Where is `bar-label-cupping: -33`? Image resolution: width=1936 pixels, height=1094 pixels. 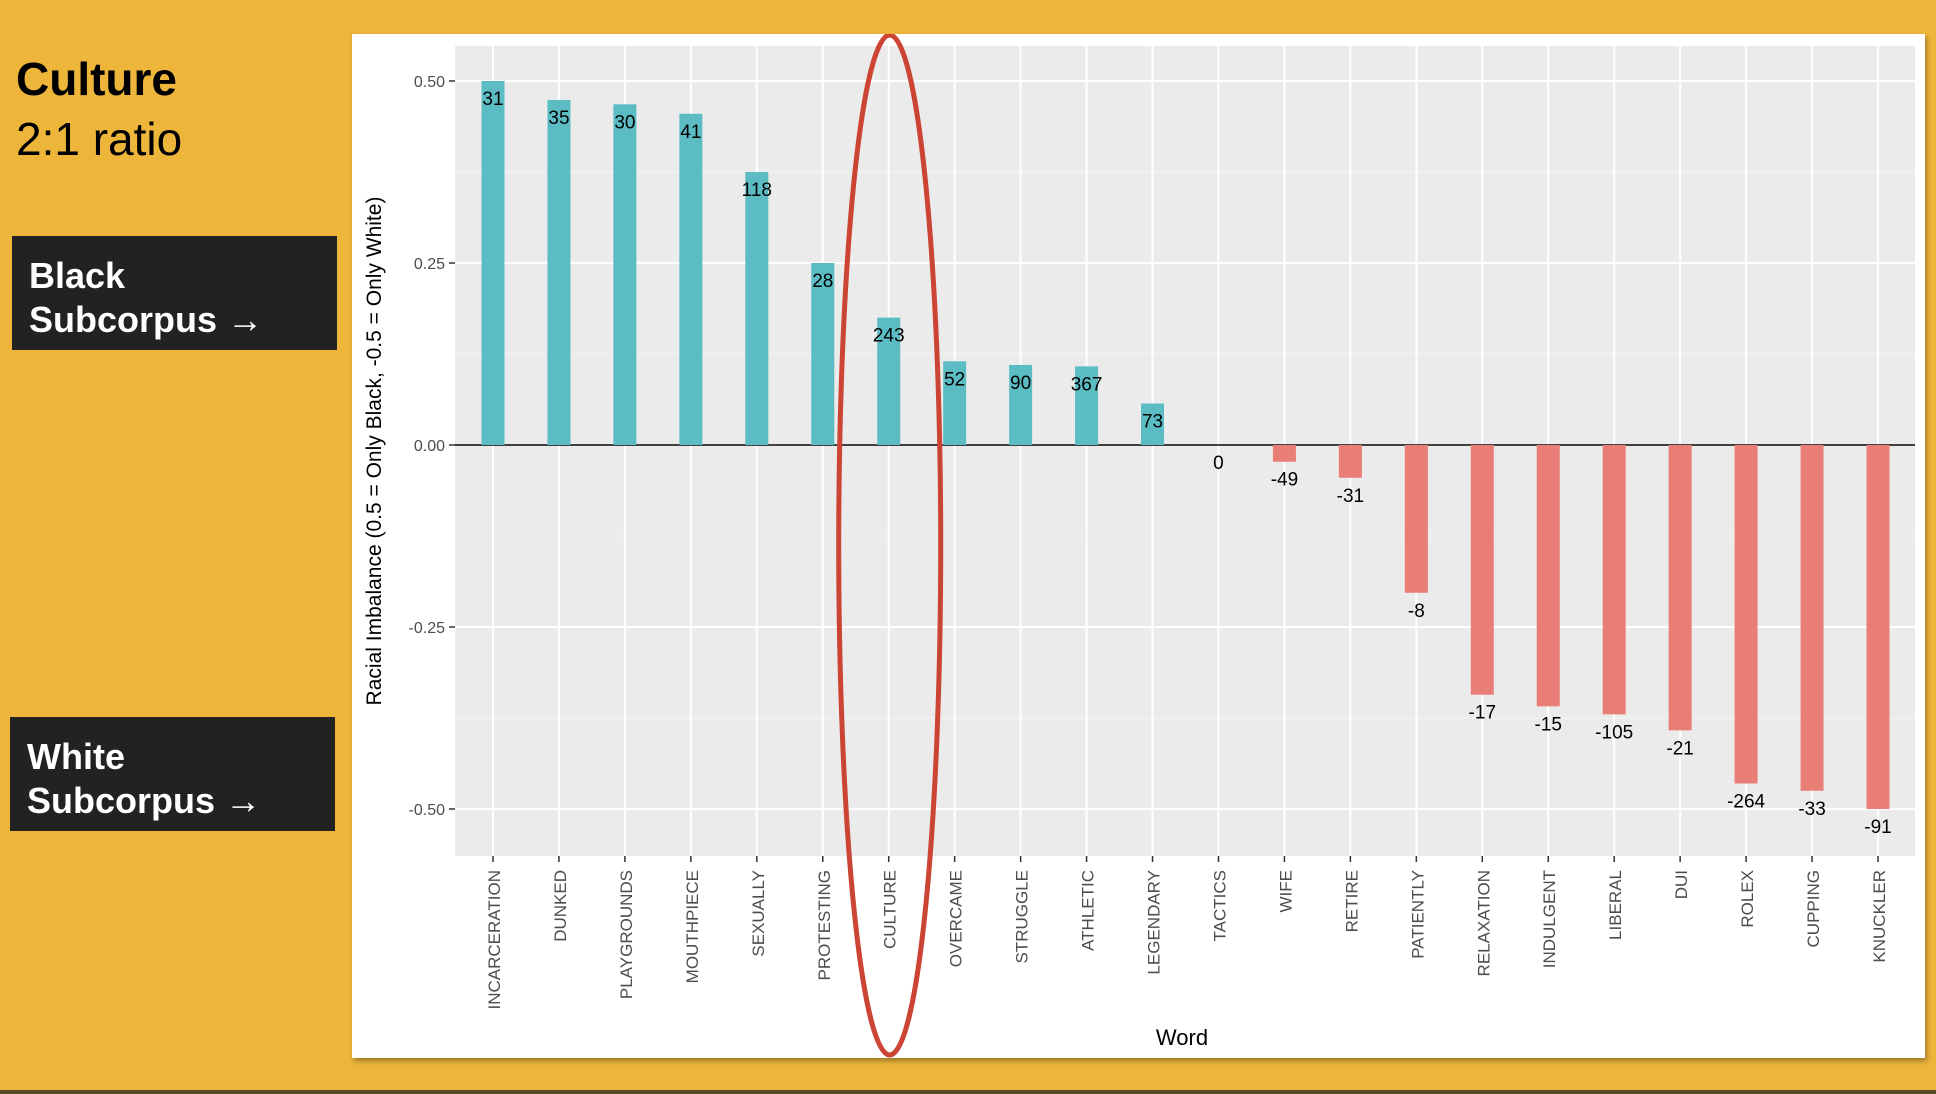
bar-label-cupping: -33 is located at coordinates (1811, 809).